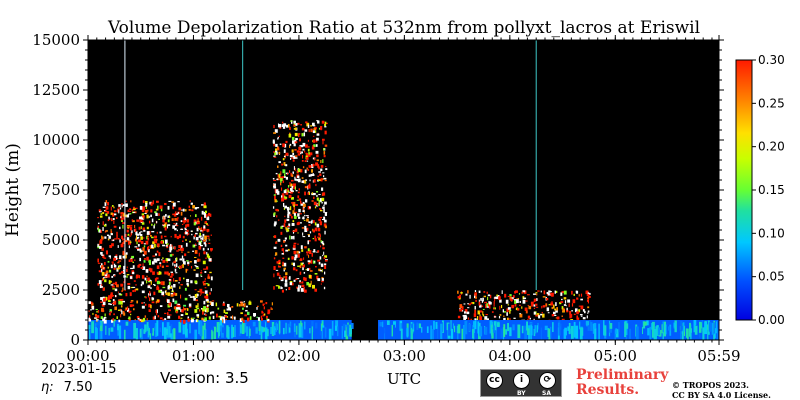 The width and height of the screenshot is (800, 400). Describe the element at coordinates (768, 190) in the screenshot. I see `colorbar-ticks: 0.000.050.100.150.200.250.30` at that location.